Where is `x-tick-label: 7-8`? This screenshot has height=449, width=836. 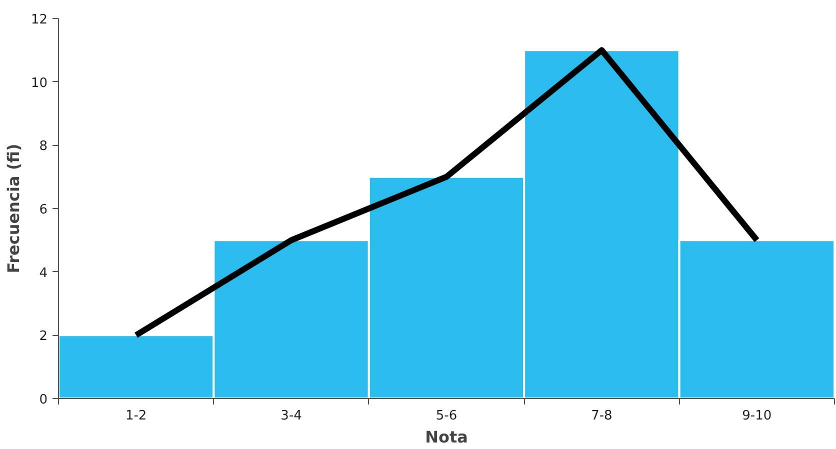
x-tick-label: 7-8 is located at coordinates (601, 416).